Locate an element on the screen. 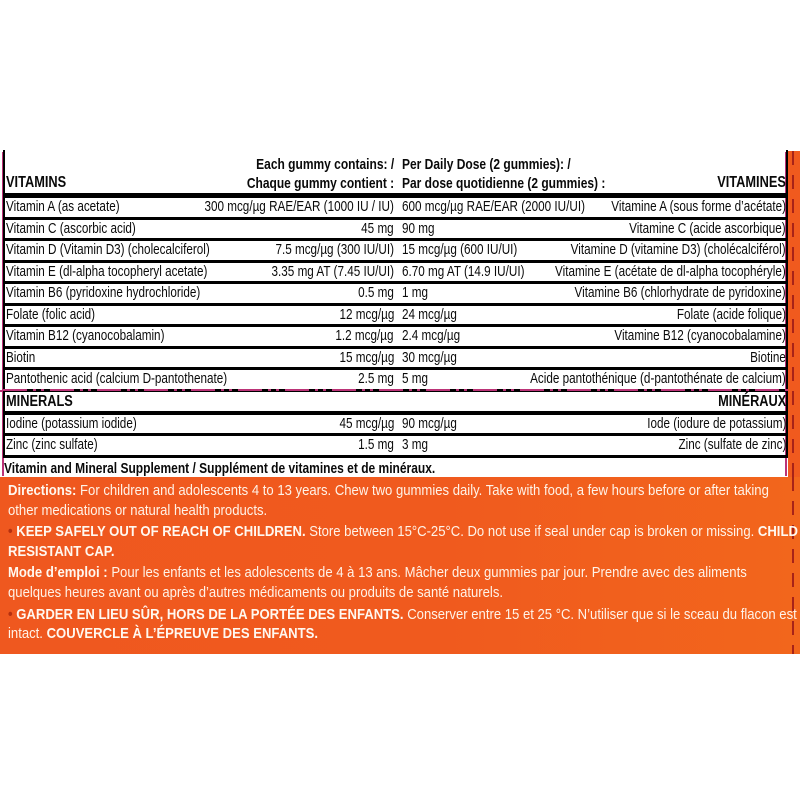  amount-per-dose: 30 mcg/µg is located at coordinates (429, 357).